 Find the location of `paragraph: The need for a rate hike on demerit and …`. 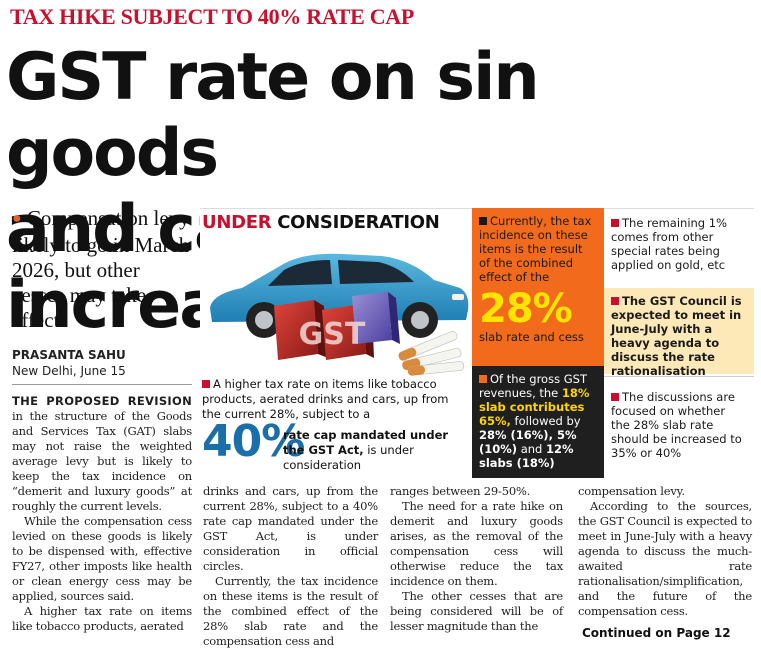

paragraph: The need for a rate hike on demerit and … is located at coordinates (476, 543).